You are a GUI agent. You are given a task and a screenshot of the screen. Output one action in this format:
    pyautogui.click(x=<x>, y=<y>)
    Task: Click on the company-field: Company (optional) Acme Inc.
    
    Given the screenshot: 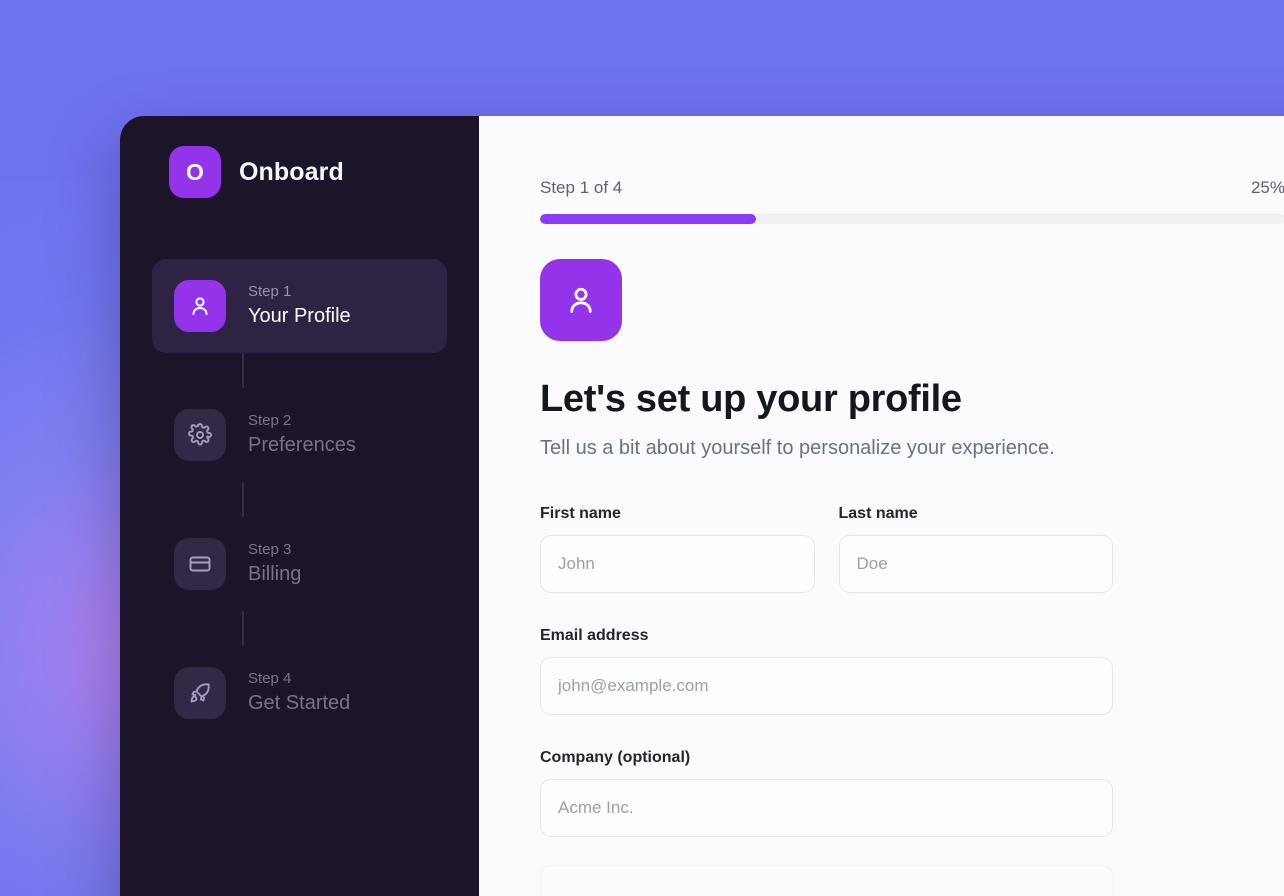 What is the action you would take?
    pyautogui.click(x=826, y=793)
    